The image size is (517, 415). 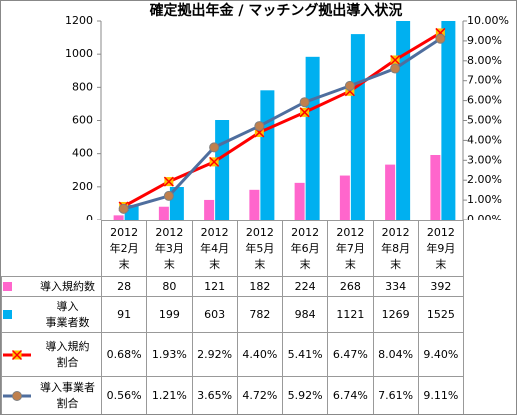 I want to click on value-cell: 6.74%, so click(x=350, y=395).